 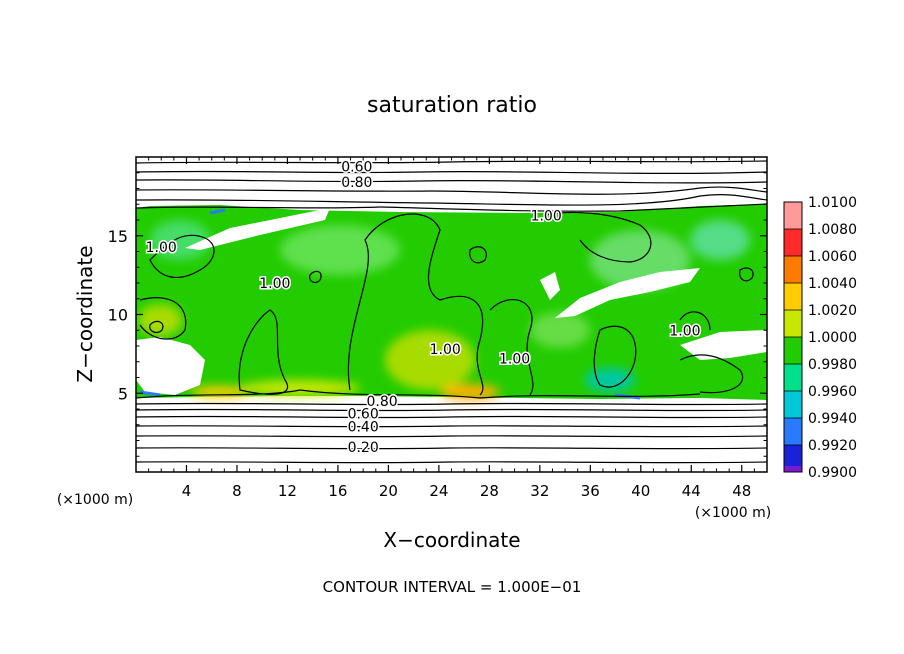 I want to click on colorbar-label: 1.0080, so click(x=832, y=230).